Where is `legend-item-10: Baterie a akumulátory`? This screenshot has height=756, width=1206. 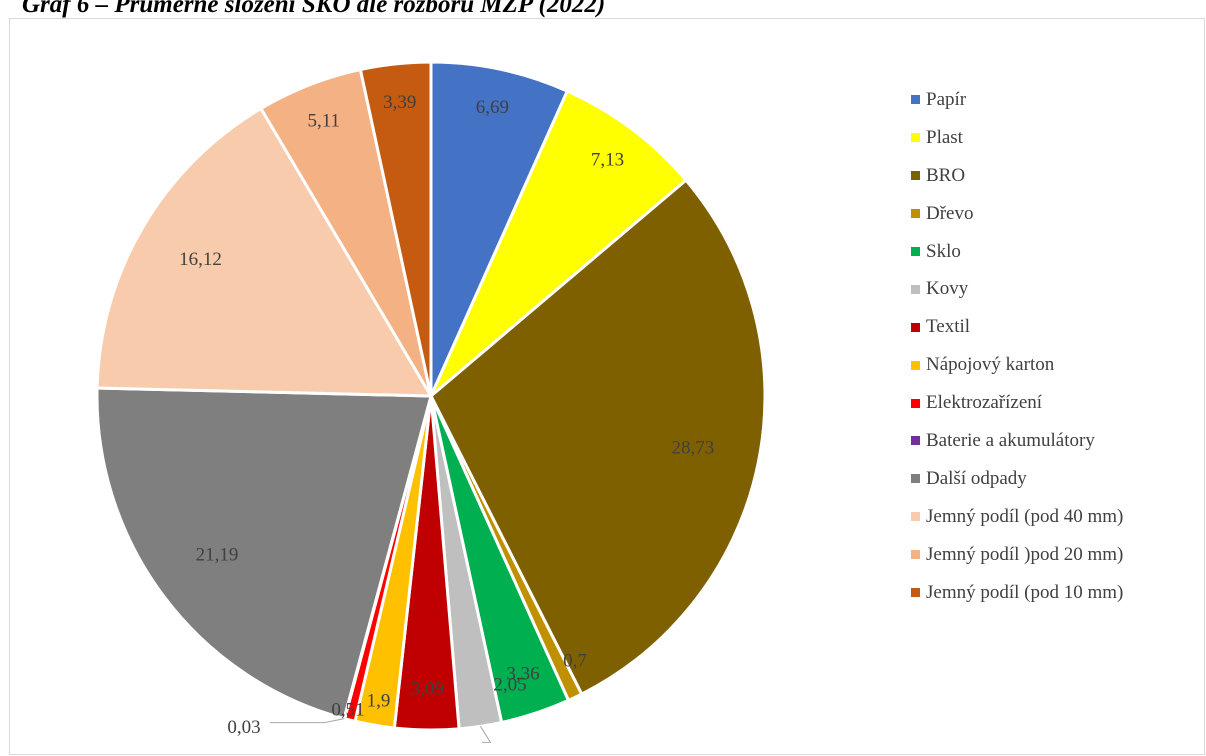 legend-item-10: Baterie a akumulátory is located at coordinates (1058, 441).